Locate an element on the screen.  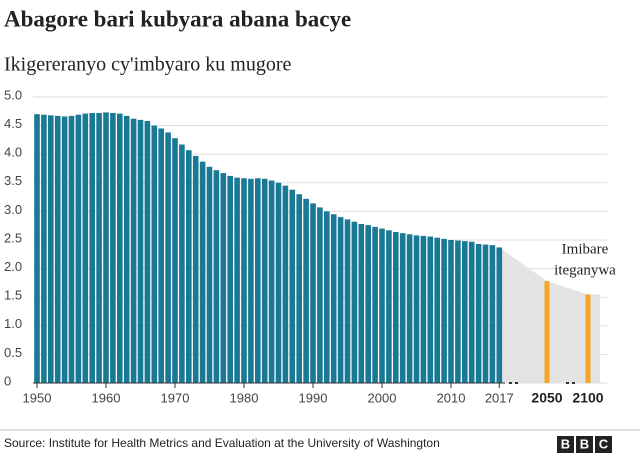
y-tick-label: 4.5 is located at coordinates (13, 123).